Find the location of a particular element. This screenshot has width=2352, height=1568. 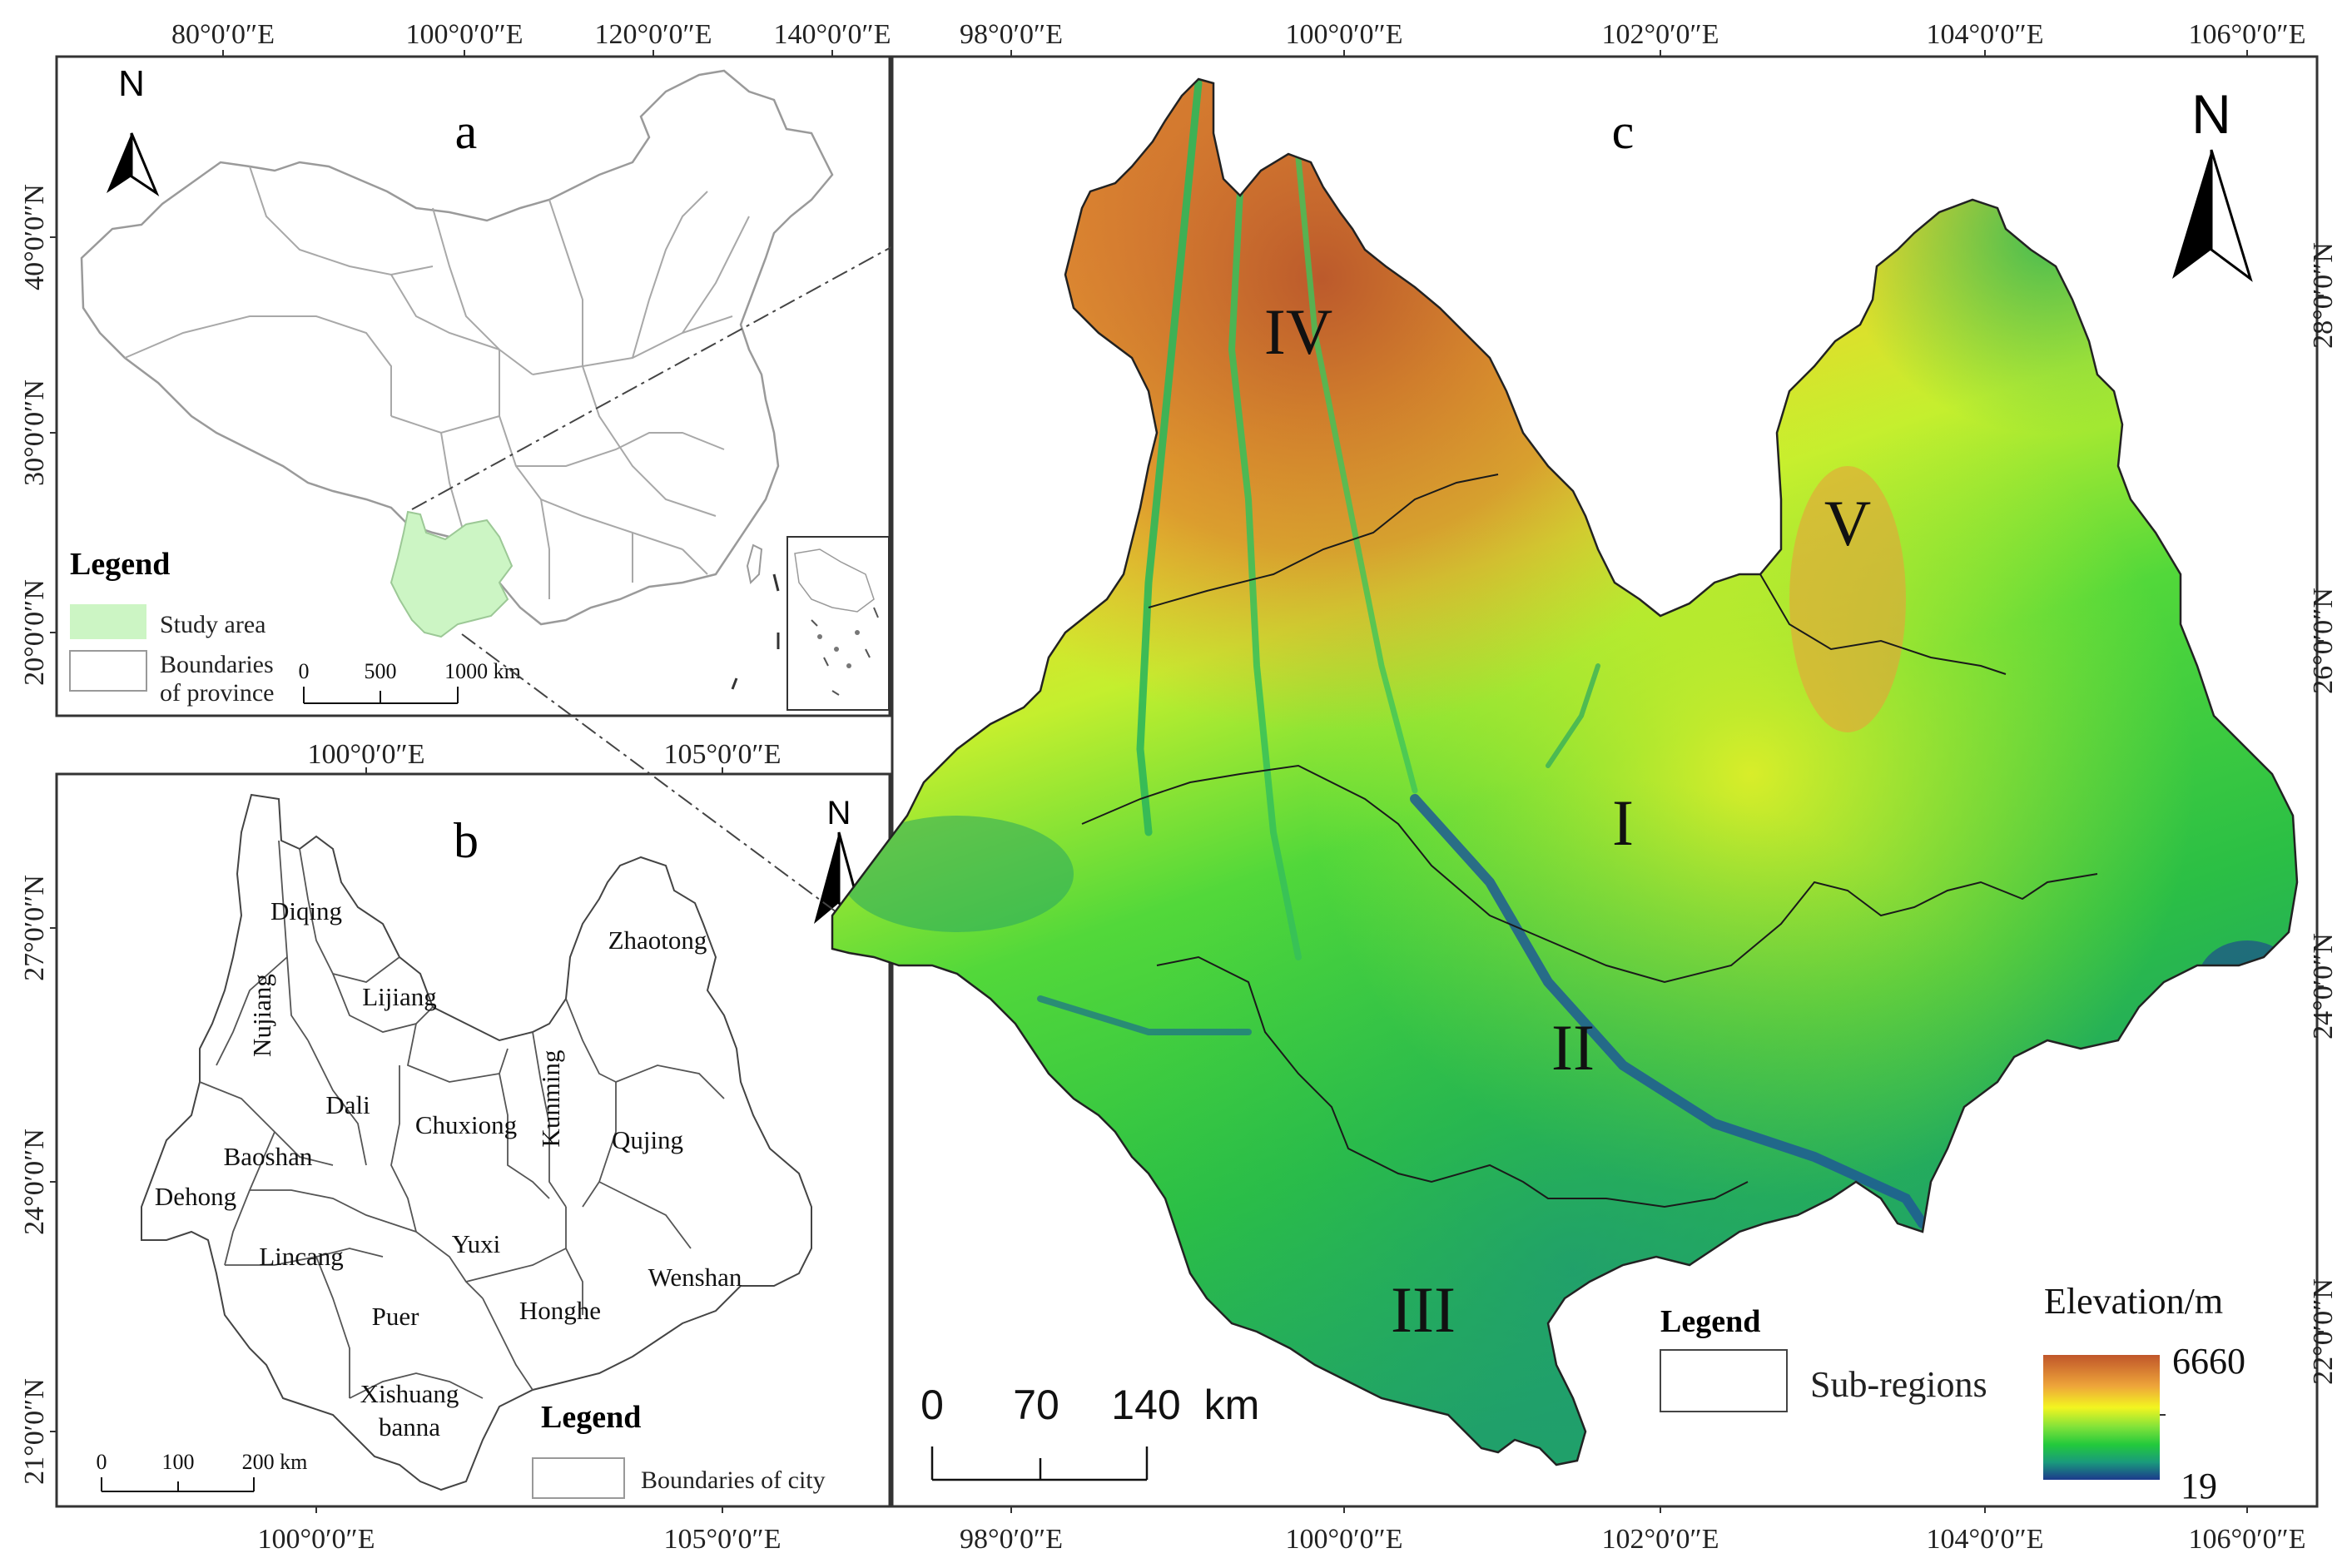

coord-c-top-3: 104°0′0″E is located at coordinates (1985, 34).